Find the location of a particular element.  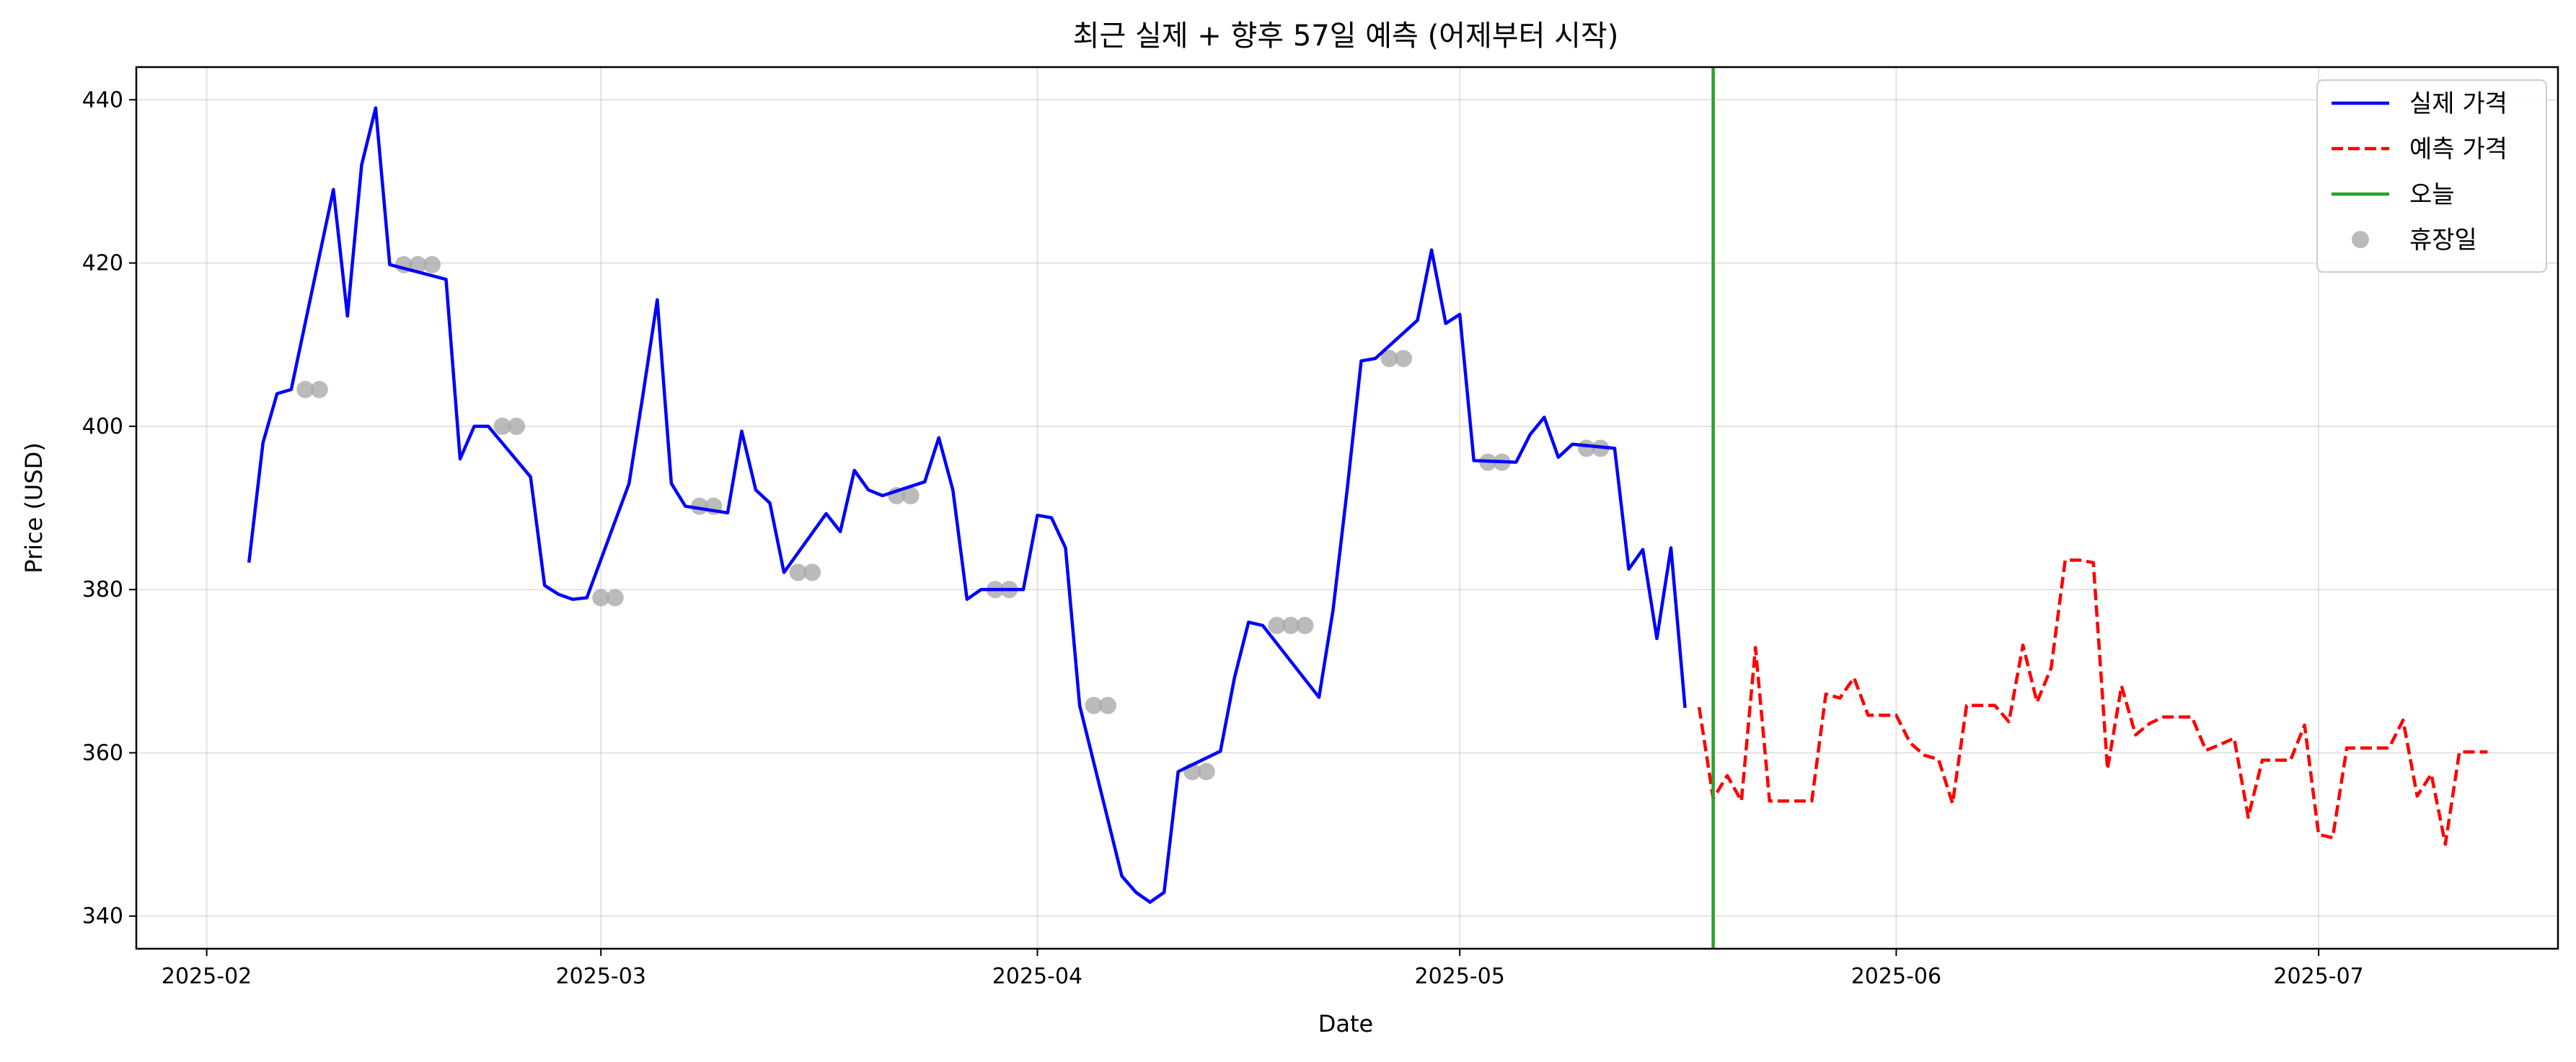

y-tick-label: 340 is located at coordinates (102, 916).